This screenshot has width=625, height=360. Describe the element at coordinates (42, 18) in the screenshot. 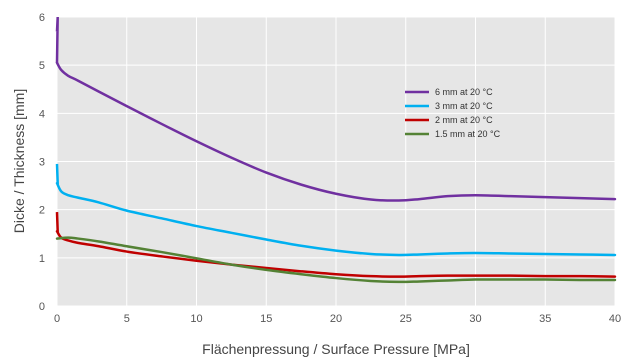

I see `y-tick-label: 6` at that location.